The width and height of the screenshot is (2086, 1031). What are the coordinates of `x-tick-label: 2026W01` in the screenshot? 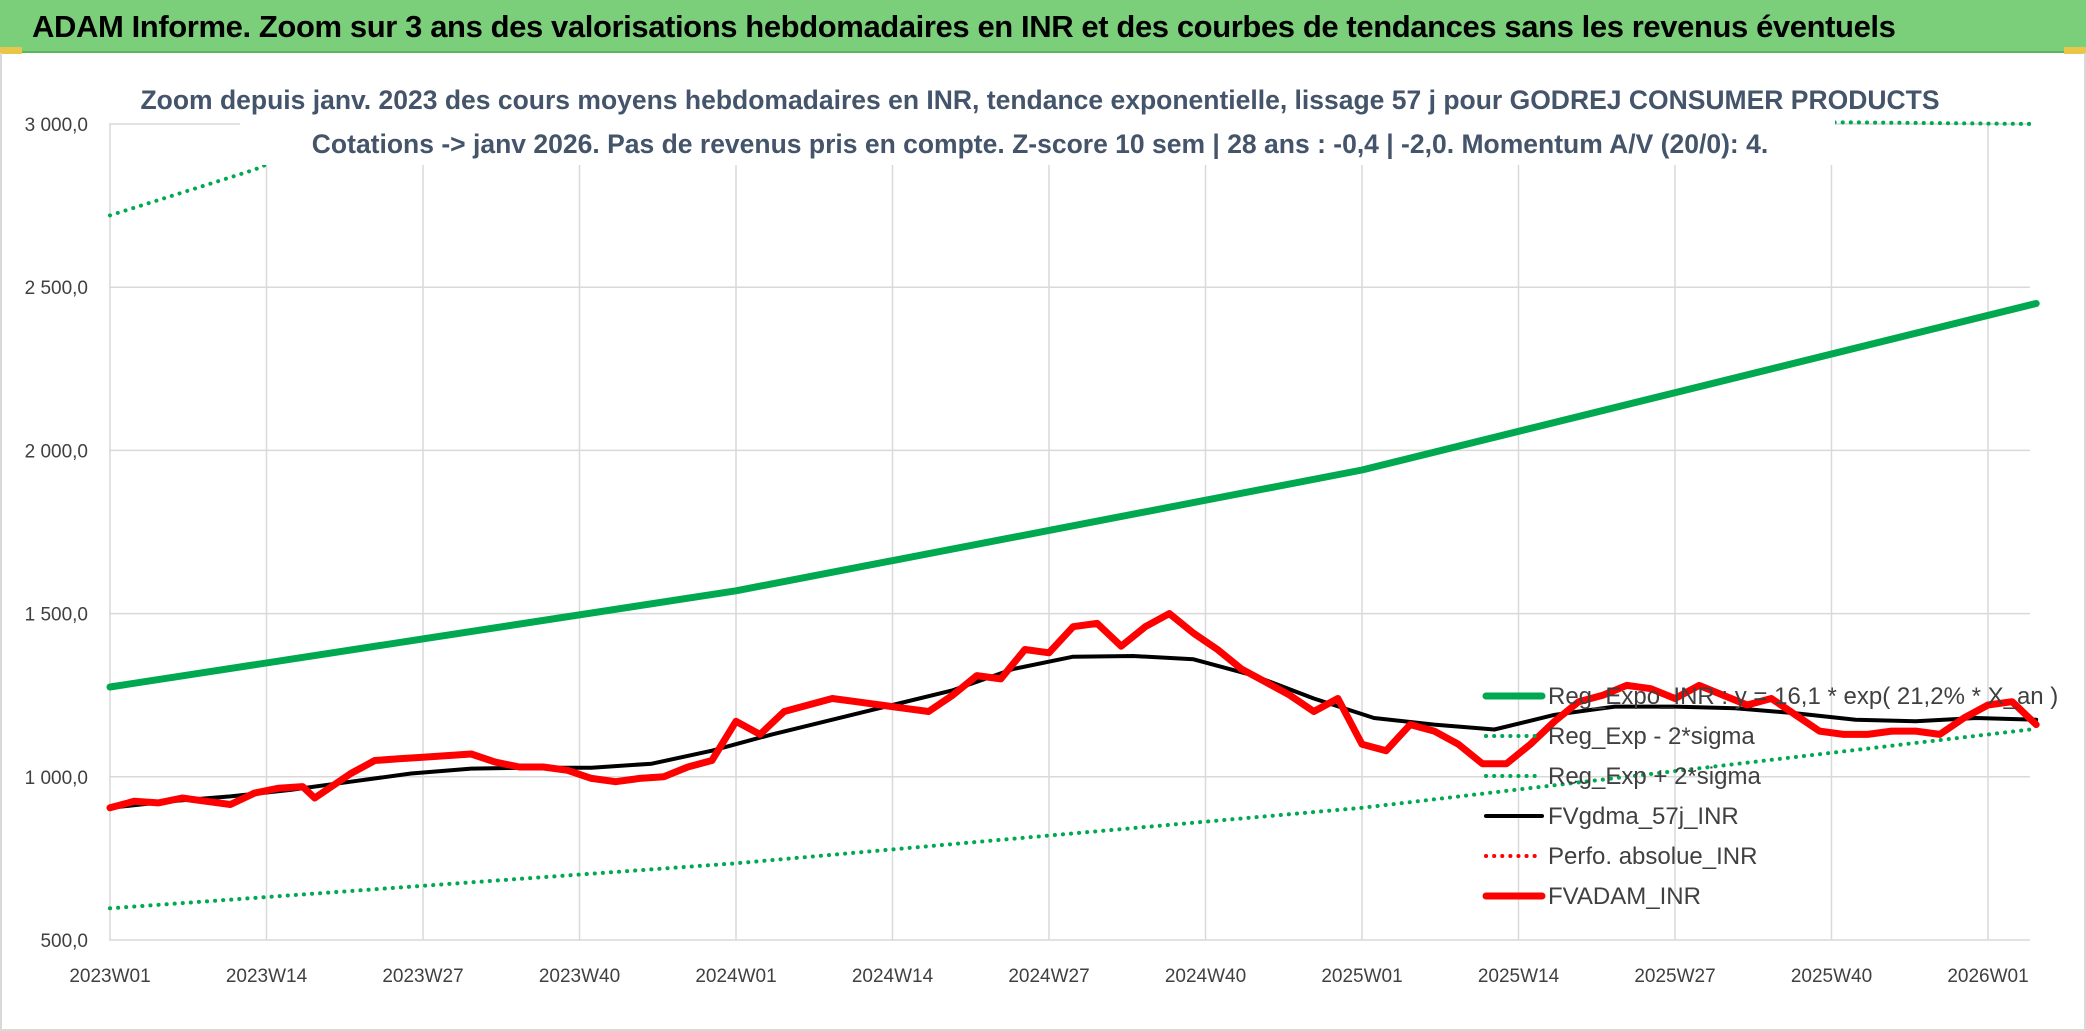 It's located at (1987, 976).